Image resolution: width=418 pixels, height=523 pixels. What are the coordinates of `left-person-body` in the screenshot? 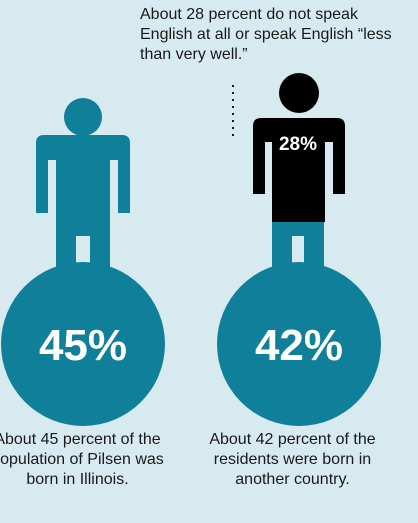 It's located at (83, 185).